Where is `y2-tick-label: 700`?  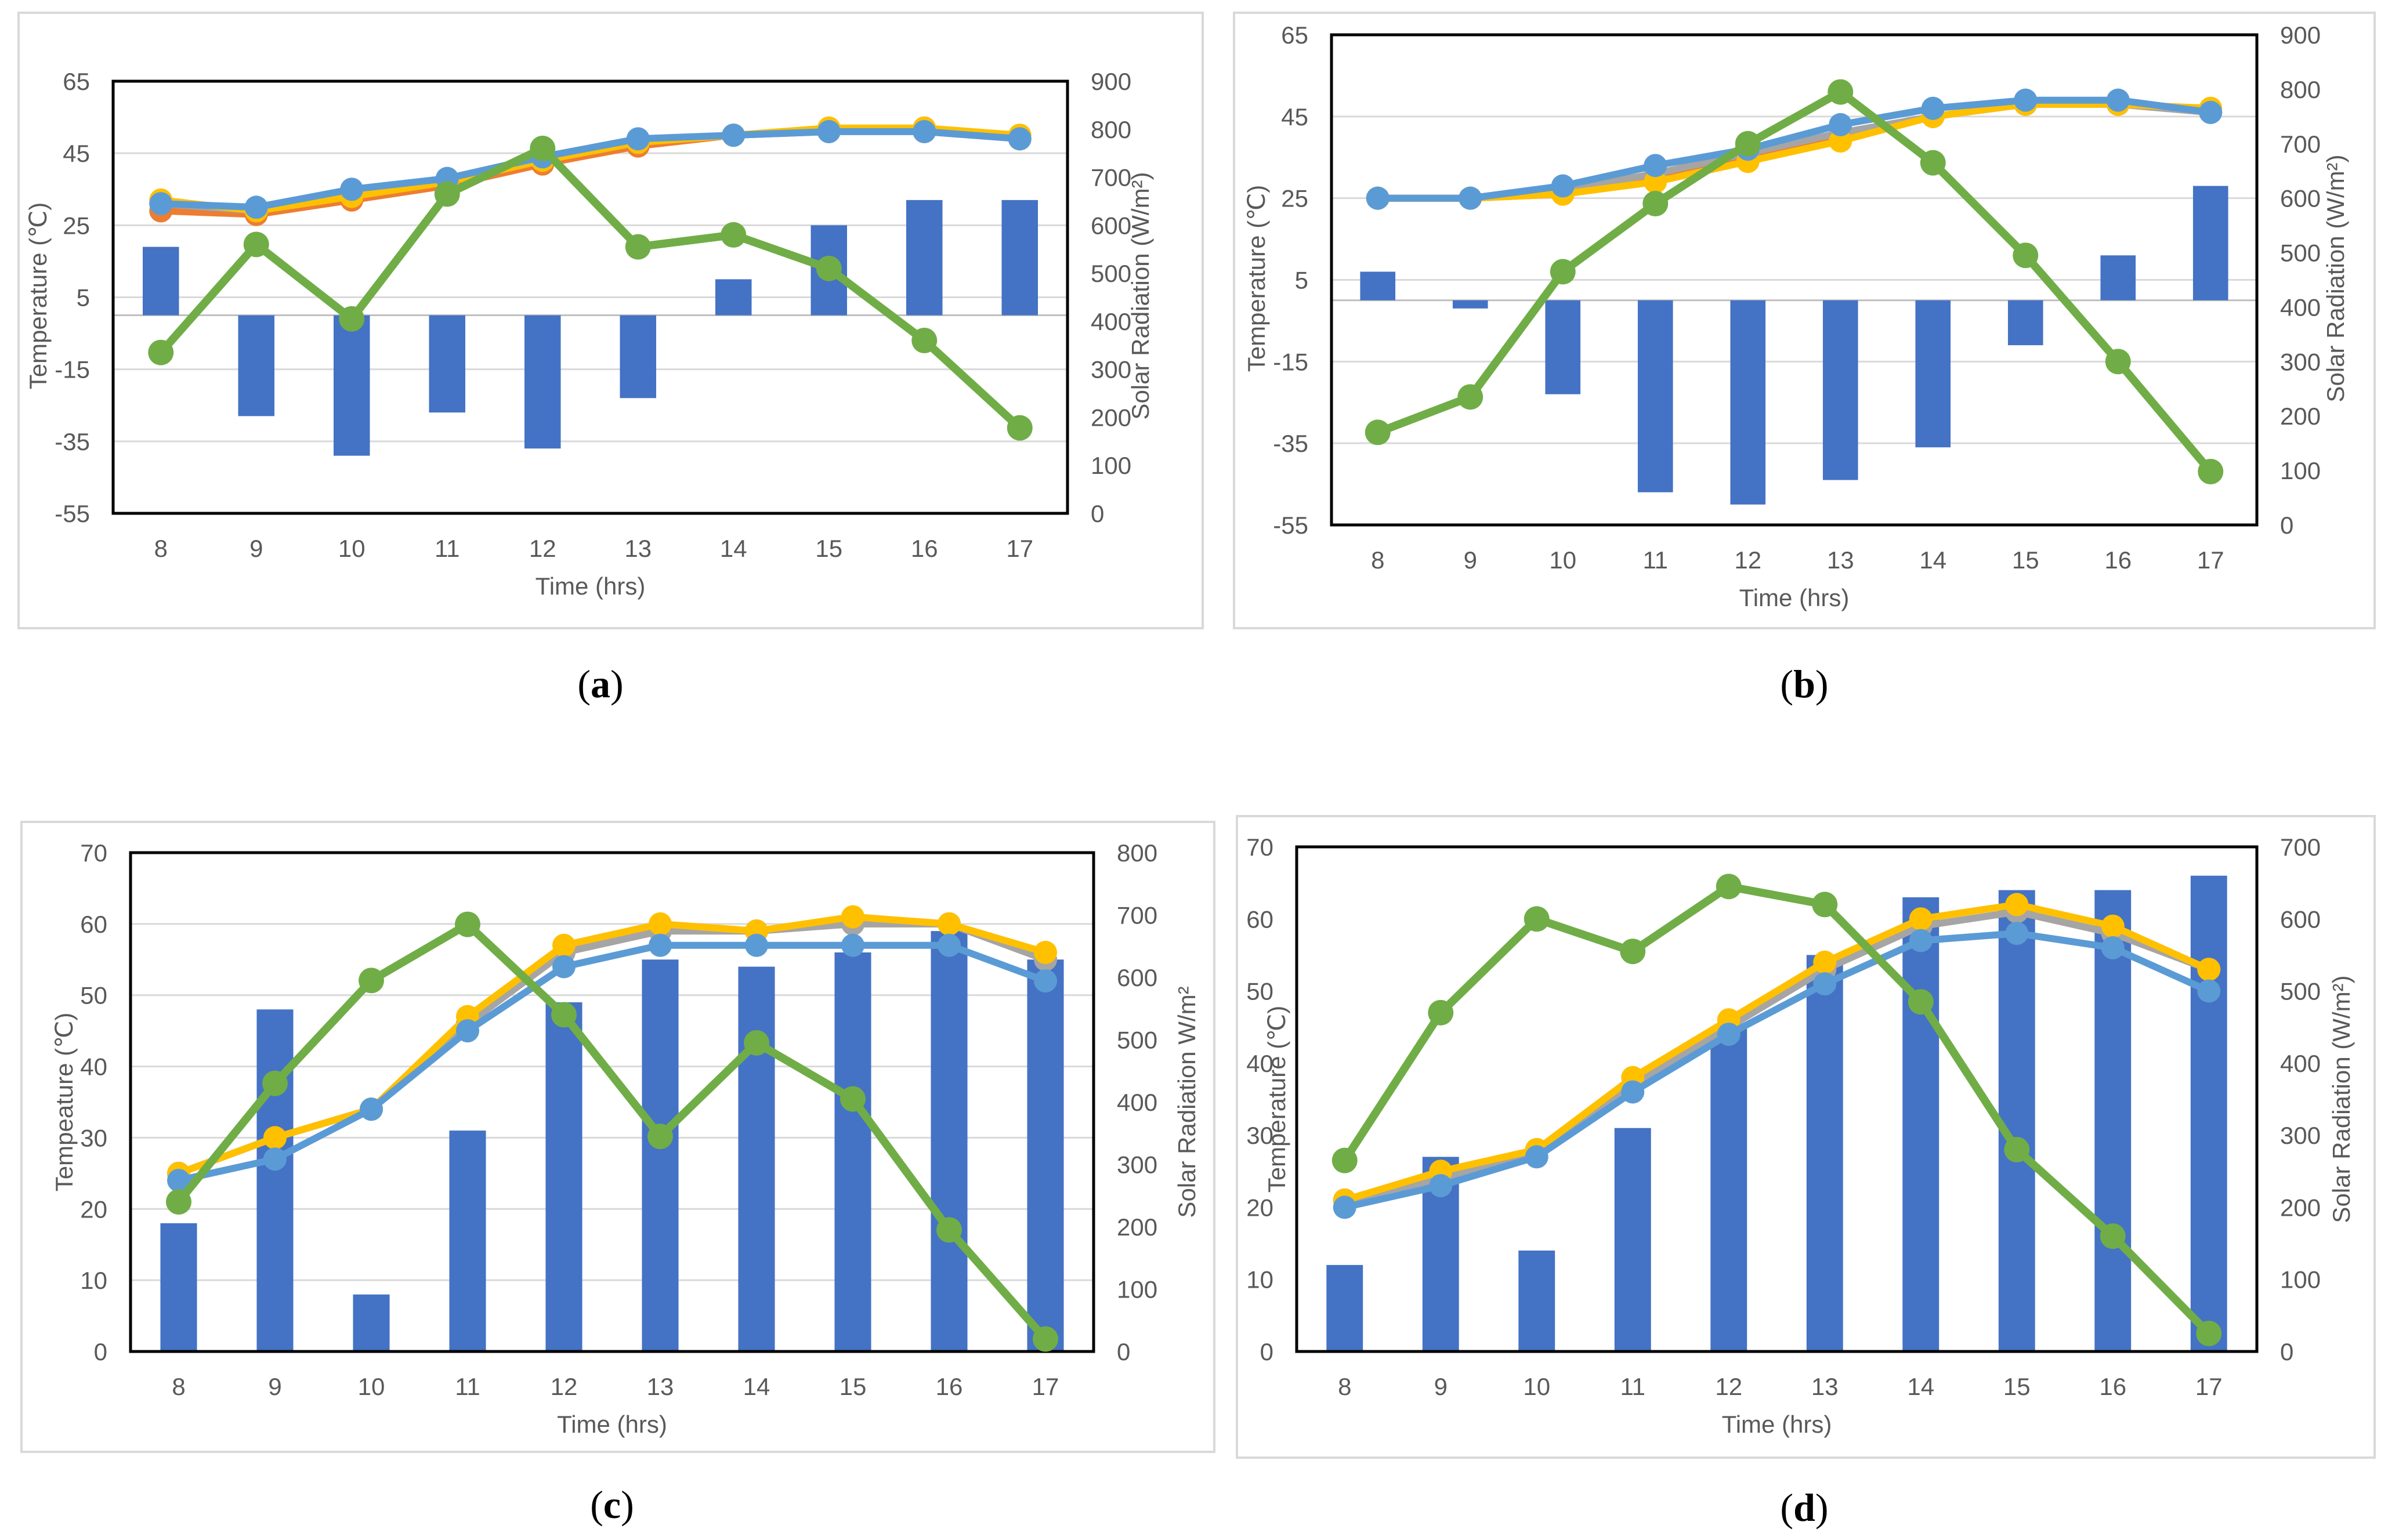
y2-tick-label: 700 is located at coordinates (1137, 915).